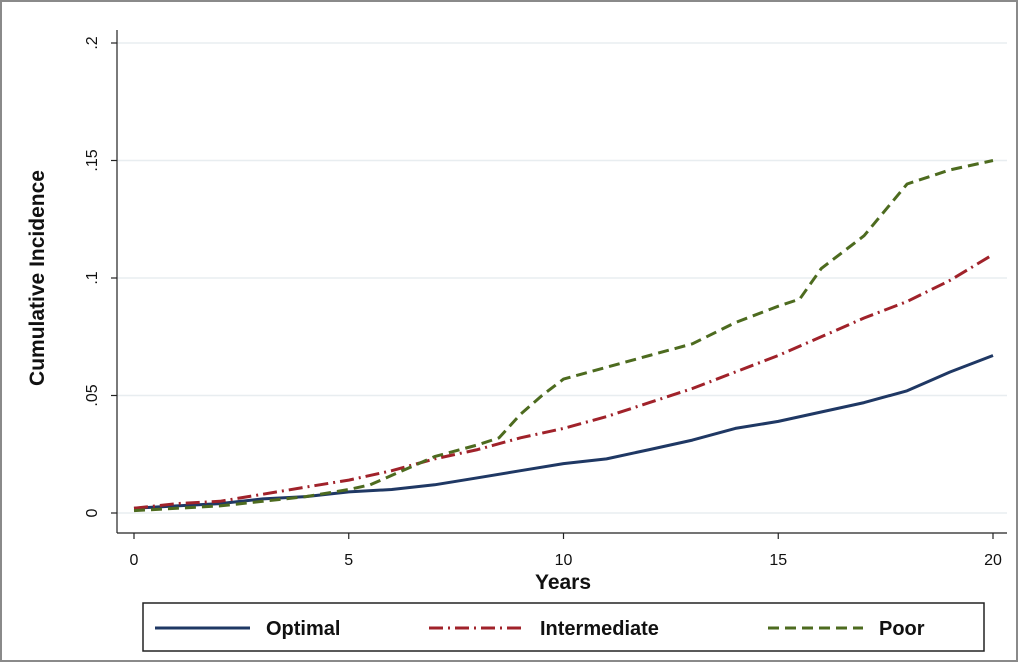 This screenshot has height=662, width=1018. I want to click on y-tick-label: .1, so click(92, 277).